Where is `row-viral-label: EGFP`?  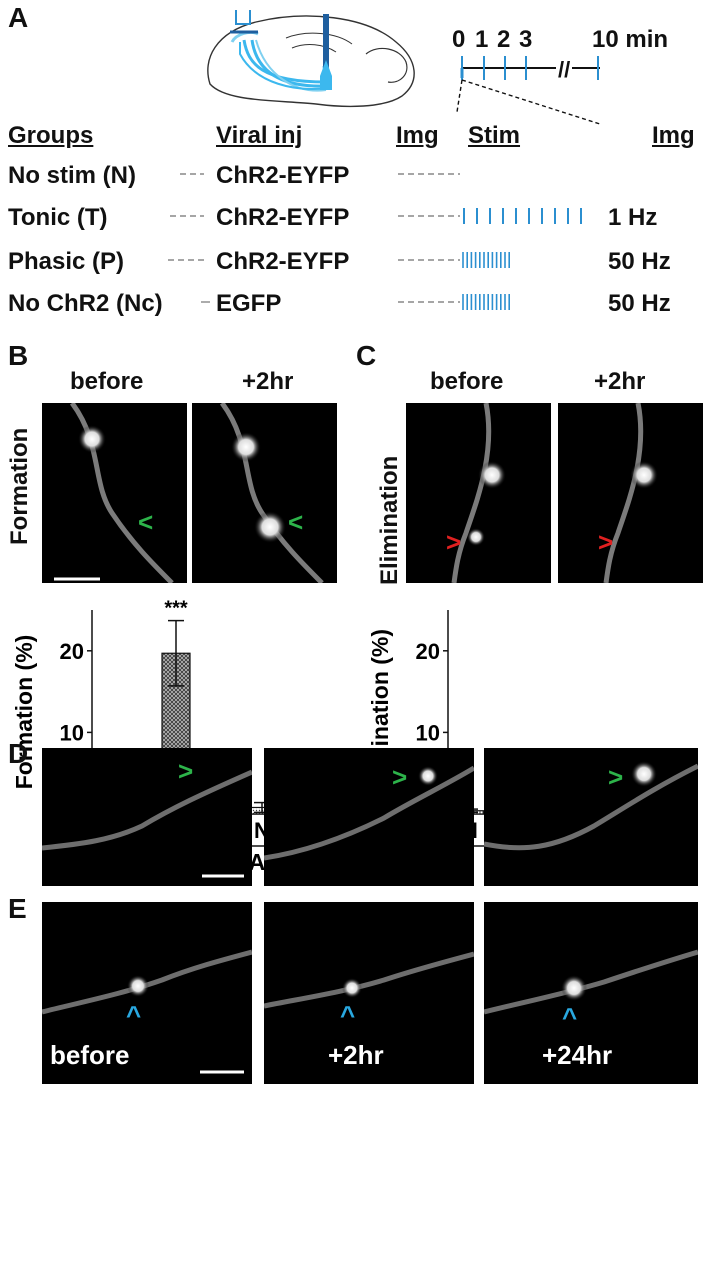
row-viral-label: EGFP is located at coordinates (249, 303).